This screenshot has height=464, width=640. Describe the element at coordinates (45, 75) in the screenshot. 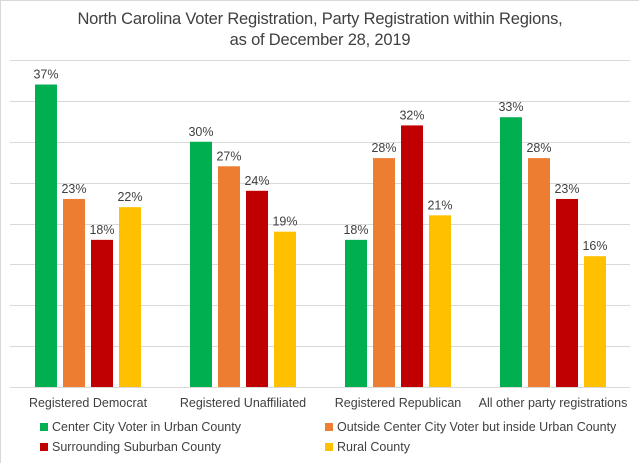

I see `data-label: 37%` at that location.